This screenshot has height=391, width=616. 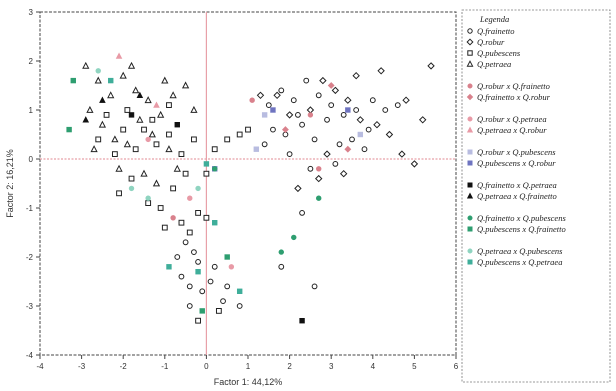 I want to click on x-axis-ticks: -4 -3 -2 -1 0 1 2 3 4 5 6, so click(x=247, y=363).